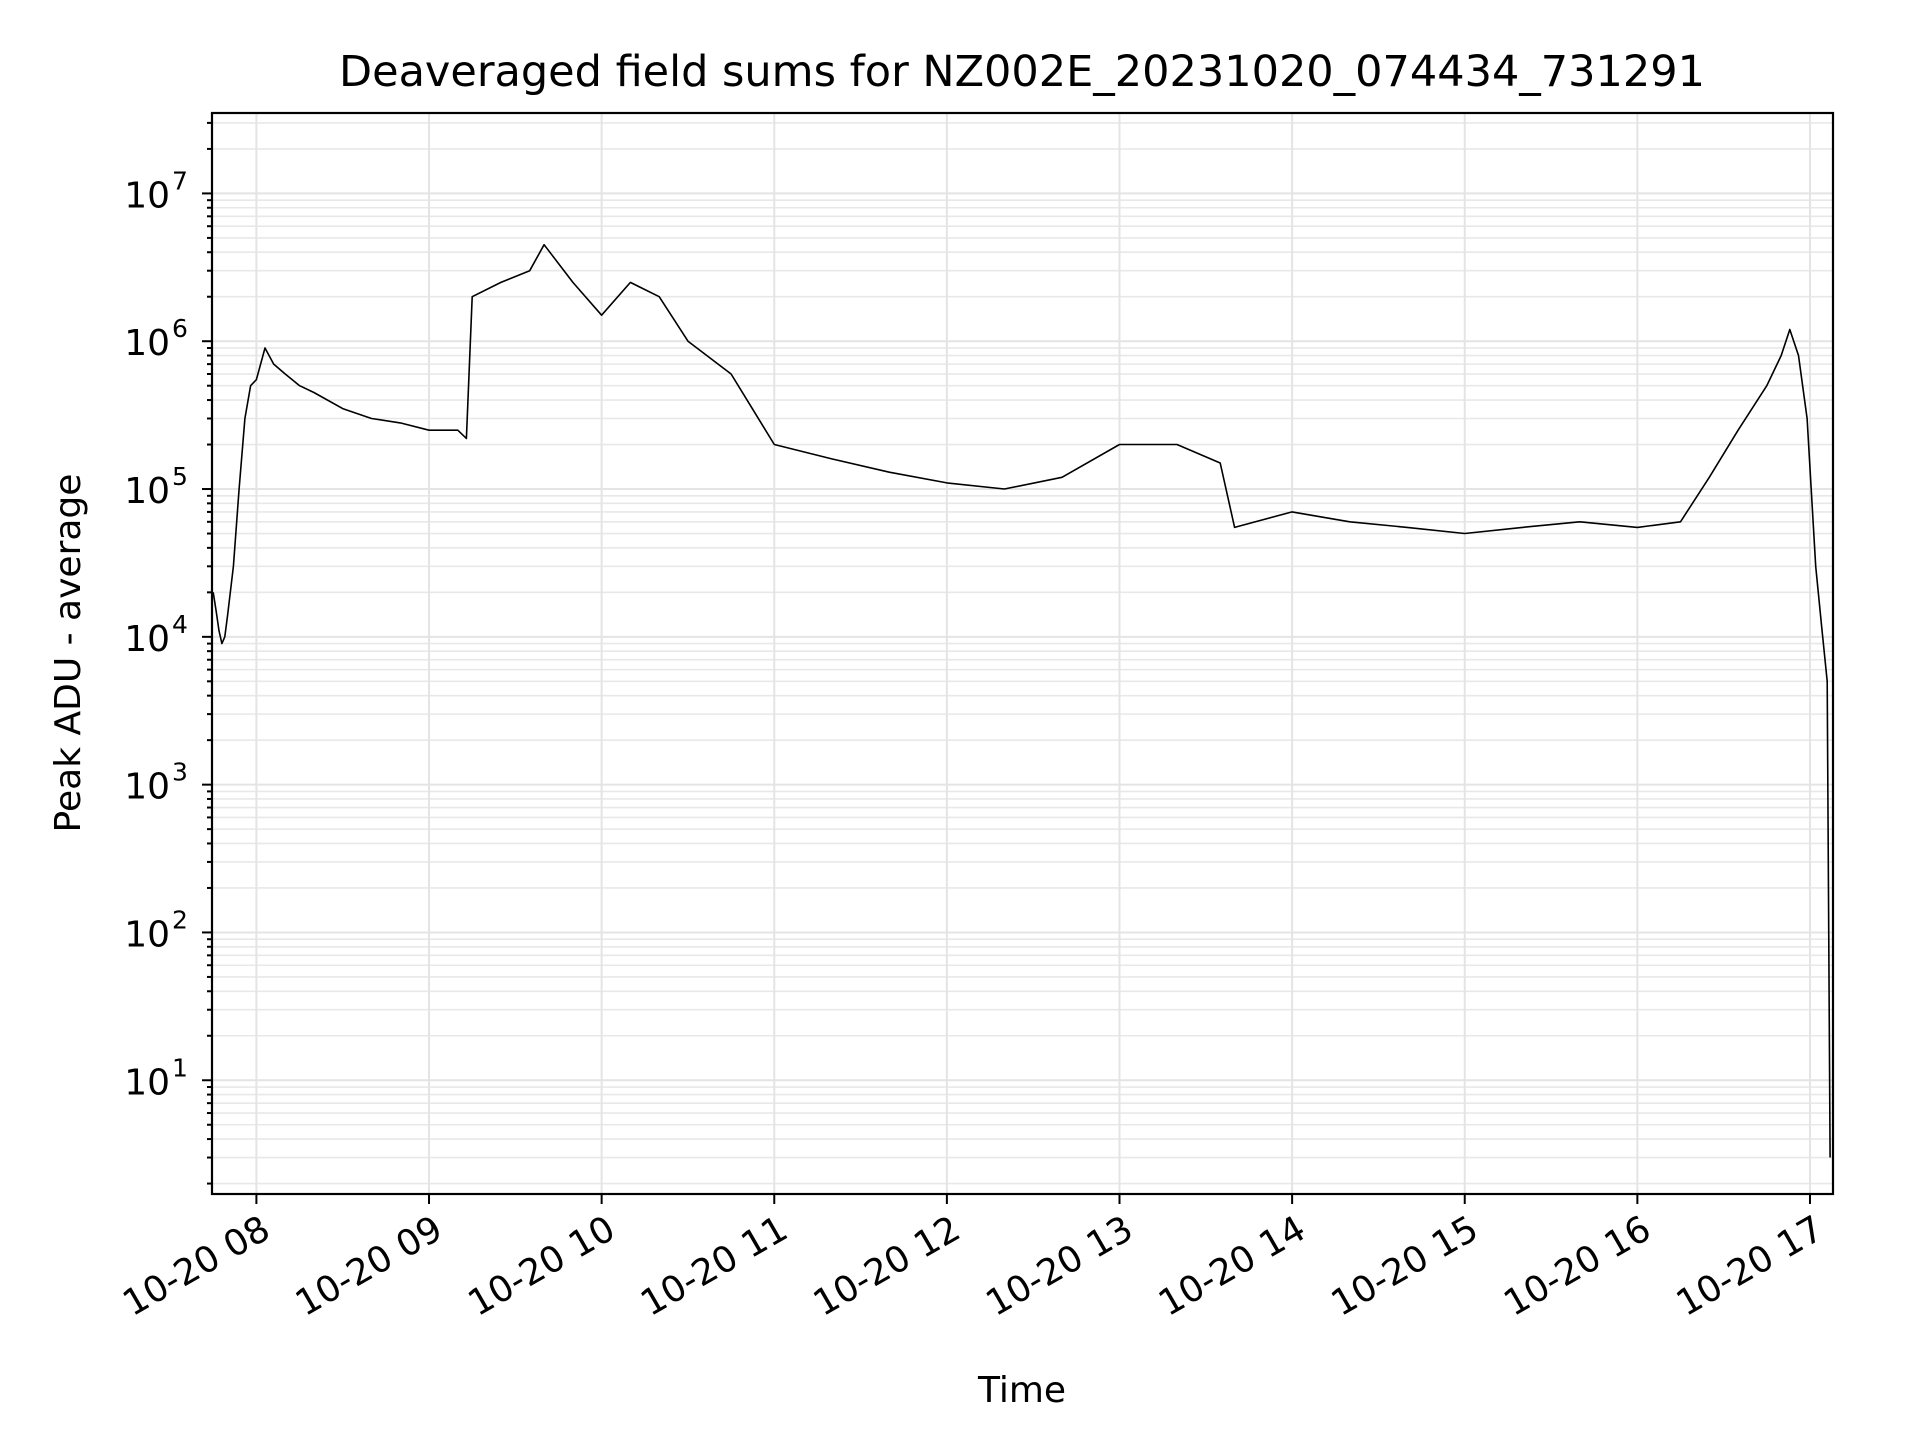  Describe the element at coordinates (180, 328) in the screenshot. I see `y-tick-exponent: 6` at that location.